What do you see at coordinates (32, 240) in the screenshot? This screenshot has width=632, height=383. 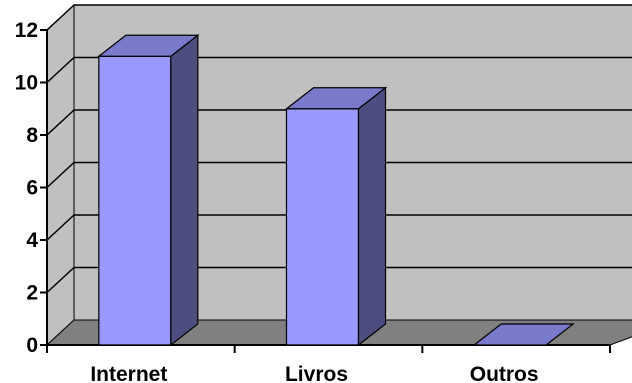 I see `y-tick-label: 4` at bounding box center [32, 240].